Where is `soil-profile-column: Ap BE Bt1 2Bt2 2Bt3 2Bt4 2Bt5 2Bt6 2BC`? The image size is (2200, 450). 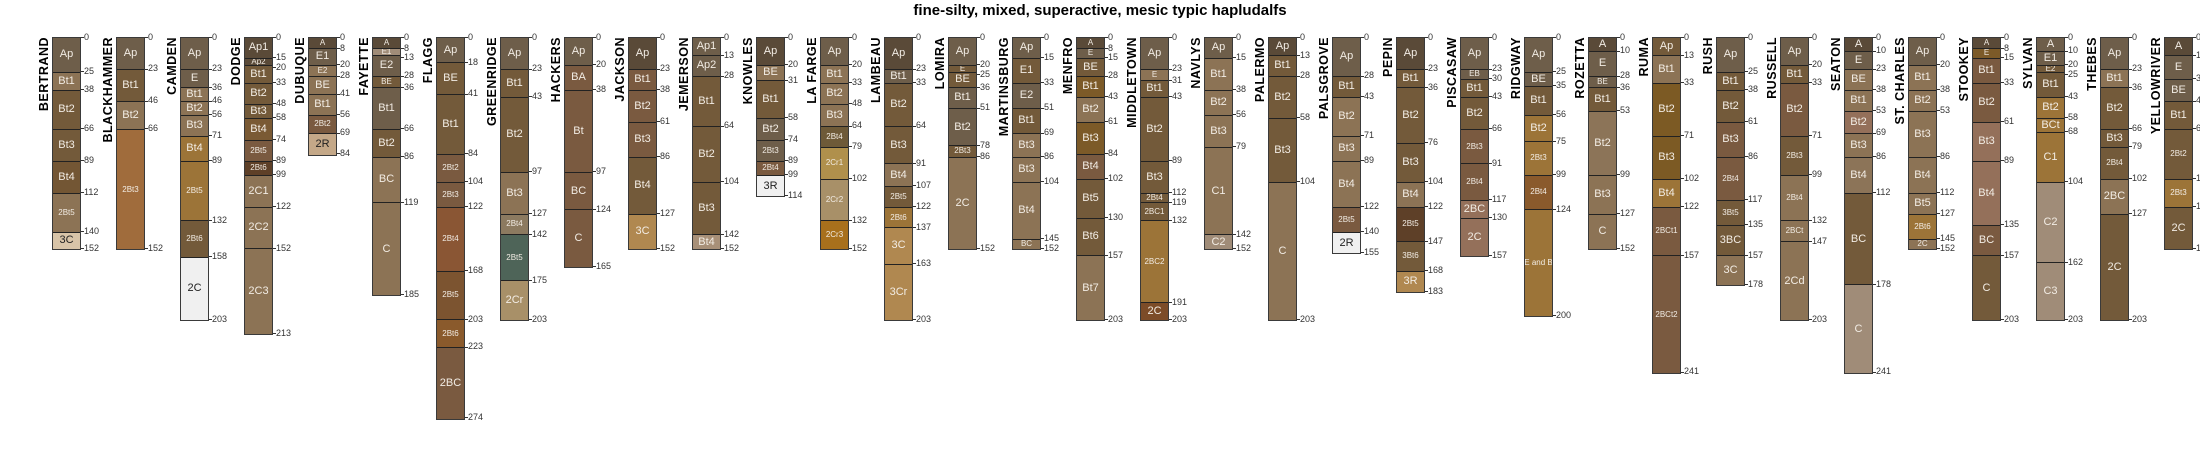
soil-profile-column: Ap BE Bt1 2Bt2 2Bt3 2Bt4 2Bt5 2Bt6 2BC is located at coordinates (450, 228).